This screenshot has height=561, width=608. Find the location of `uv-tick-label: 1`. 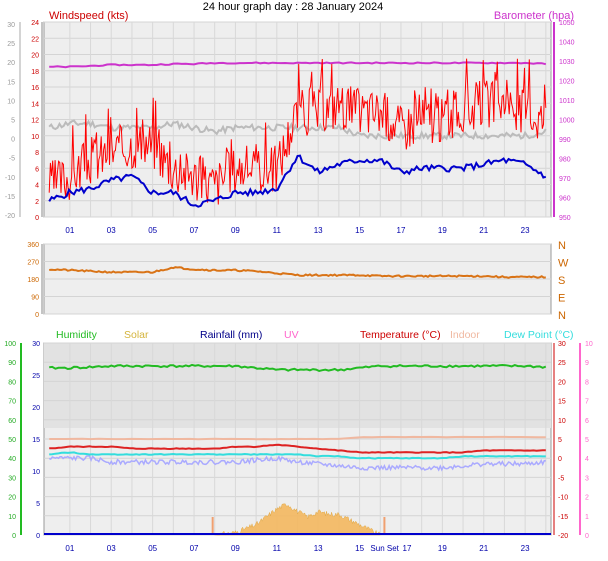

uv-tick-label: 1 is located at coordinates (587, 517).